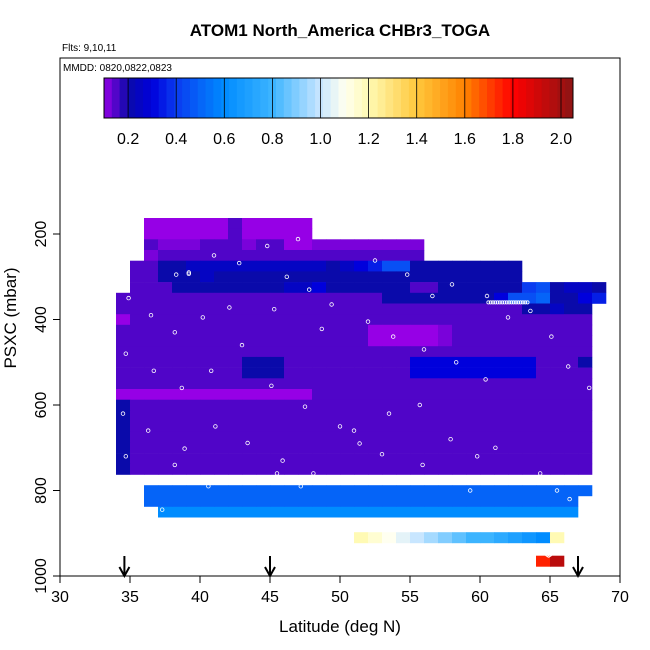  What do you see at coordinates (270, 567) in the screenshot?
I see `down-arrow-icon` at bounding box center [270, 567].